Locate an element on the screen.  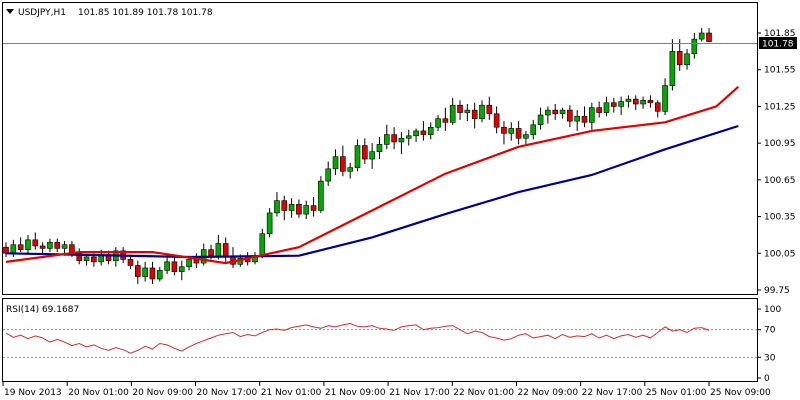
current-price-badge: 101.78 is located at coordinates (778, 43).